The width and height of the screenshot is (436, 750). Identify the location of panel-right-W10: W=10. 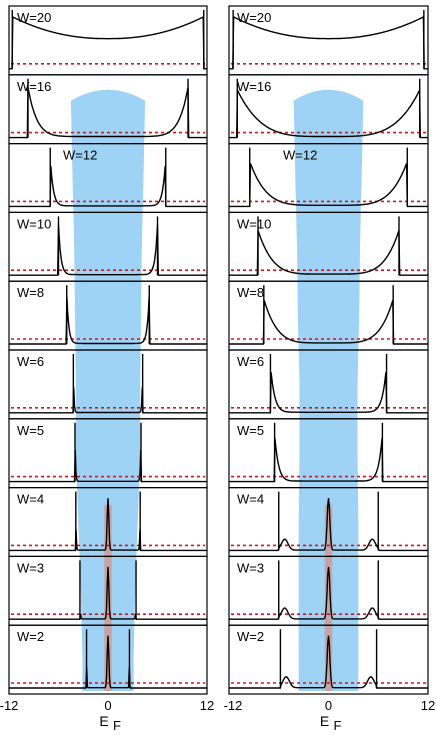
(328, 246).